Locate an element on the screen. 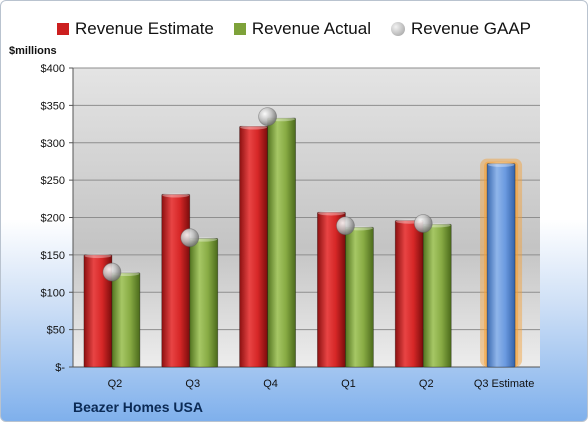  legend-swatch-actual is located at coordinates (239, 29).